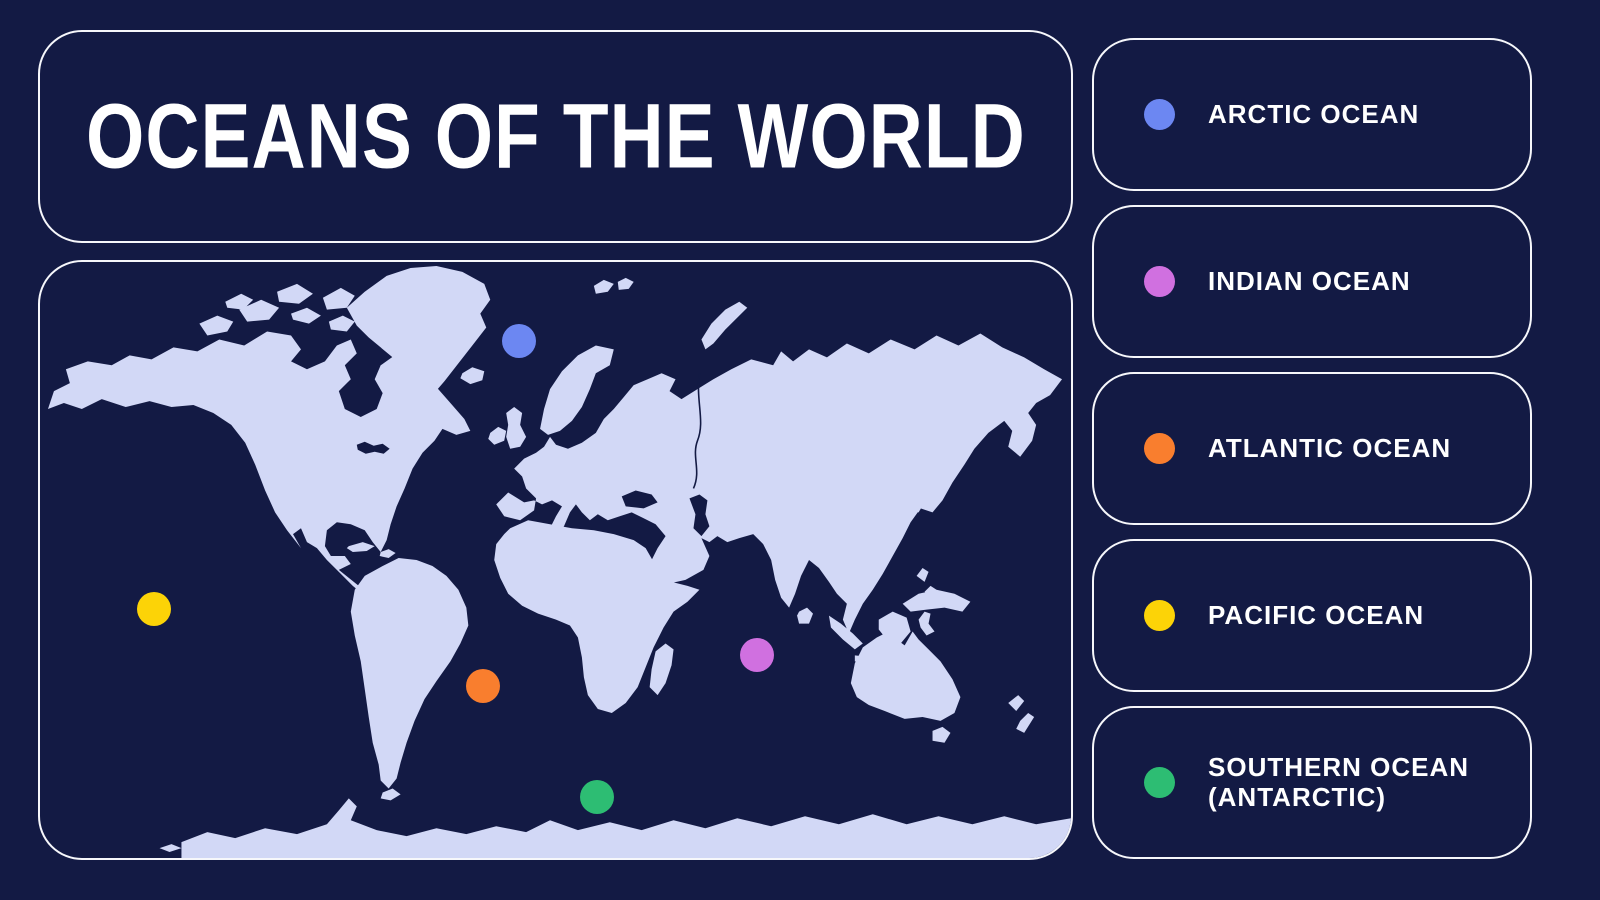 The image size is (1600, 900). I want to click on arctic-ocean-dot, so click(1159, 114).